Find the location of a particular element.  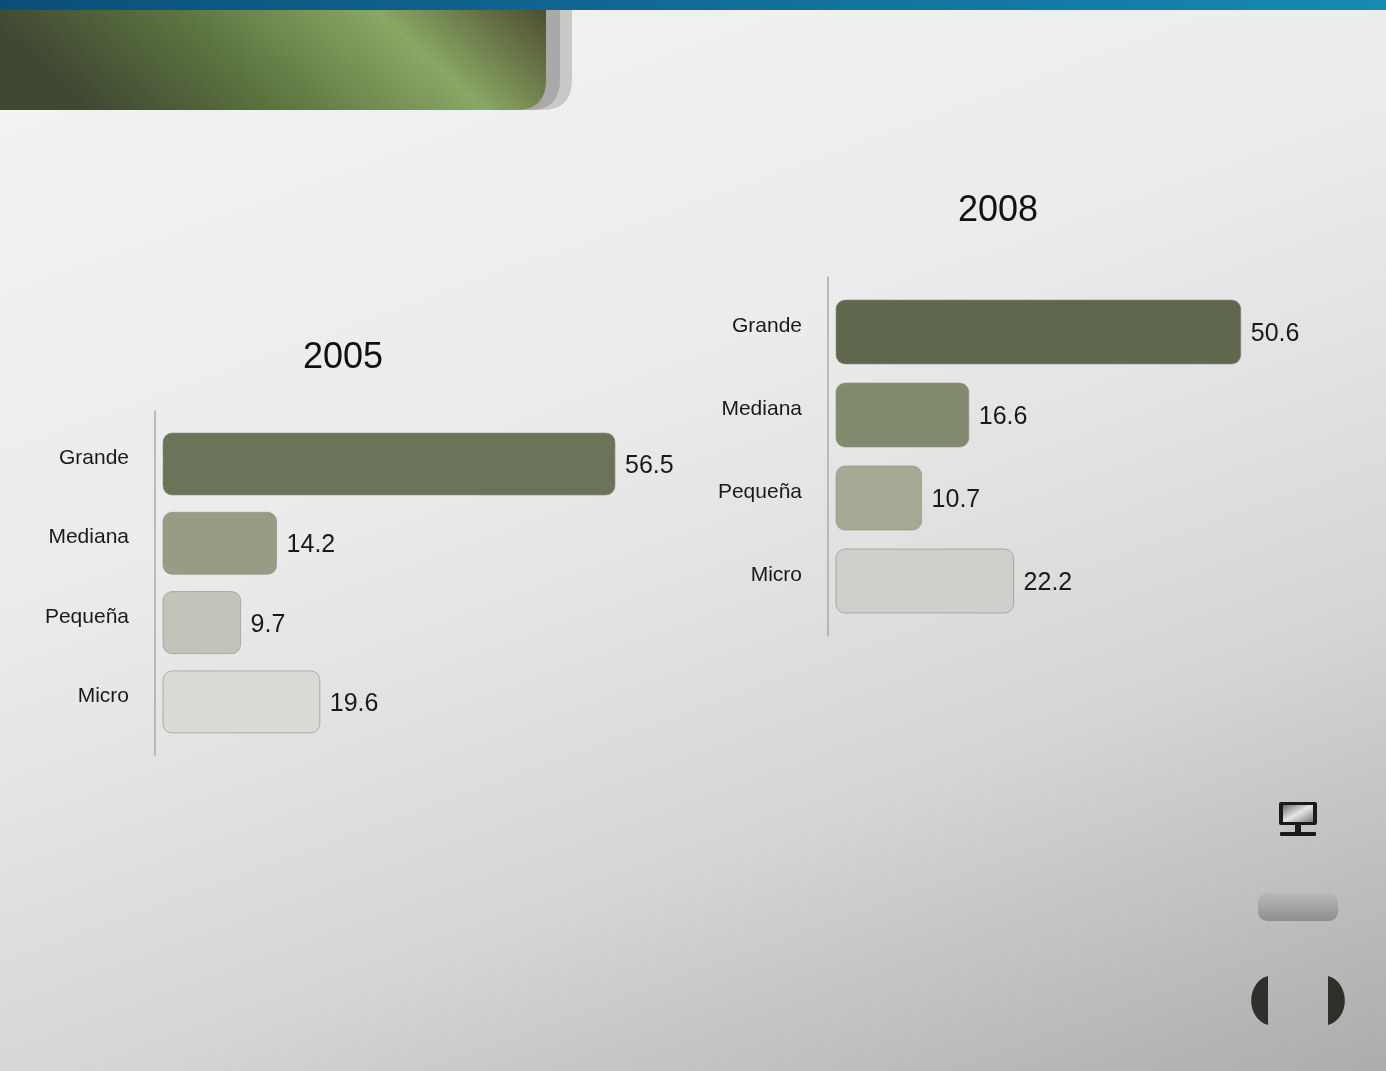

data-label: 19.6 is located at coordinates (354, 701).